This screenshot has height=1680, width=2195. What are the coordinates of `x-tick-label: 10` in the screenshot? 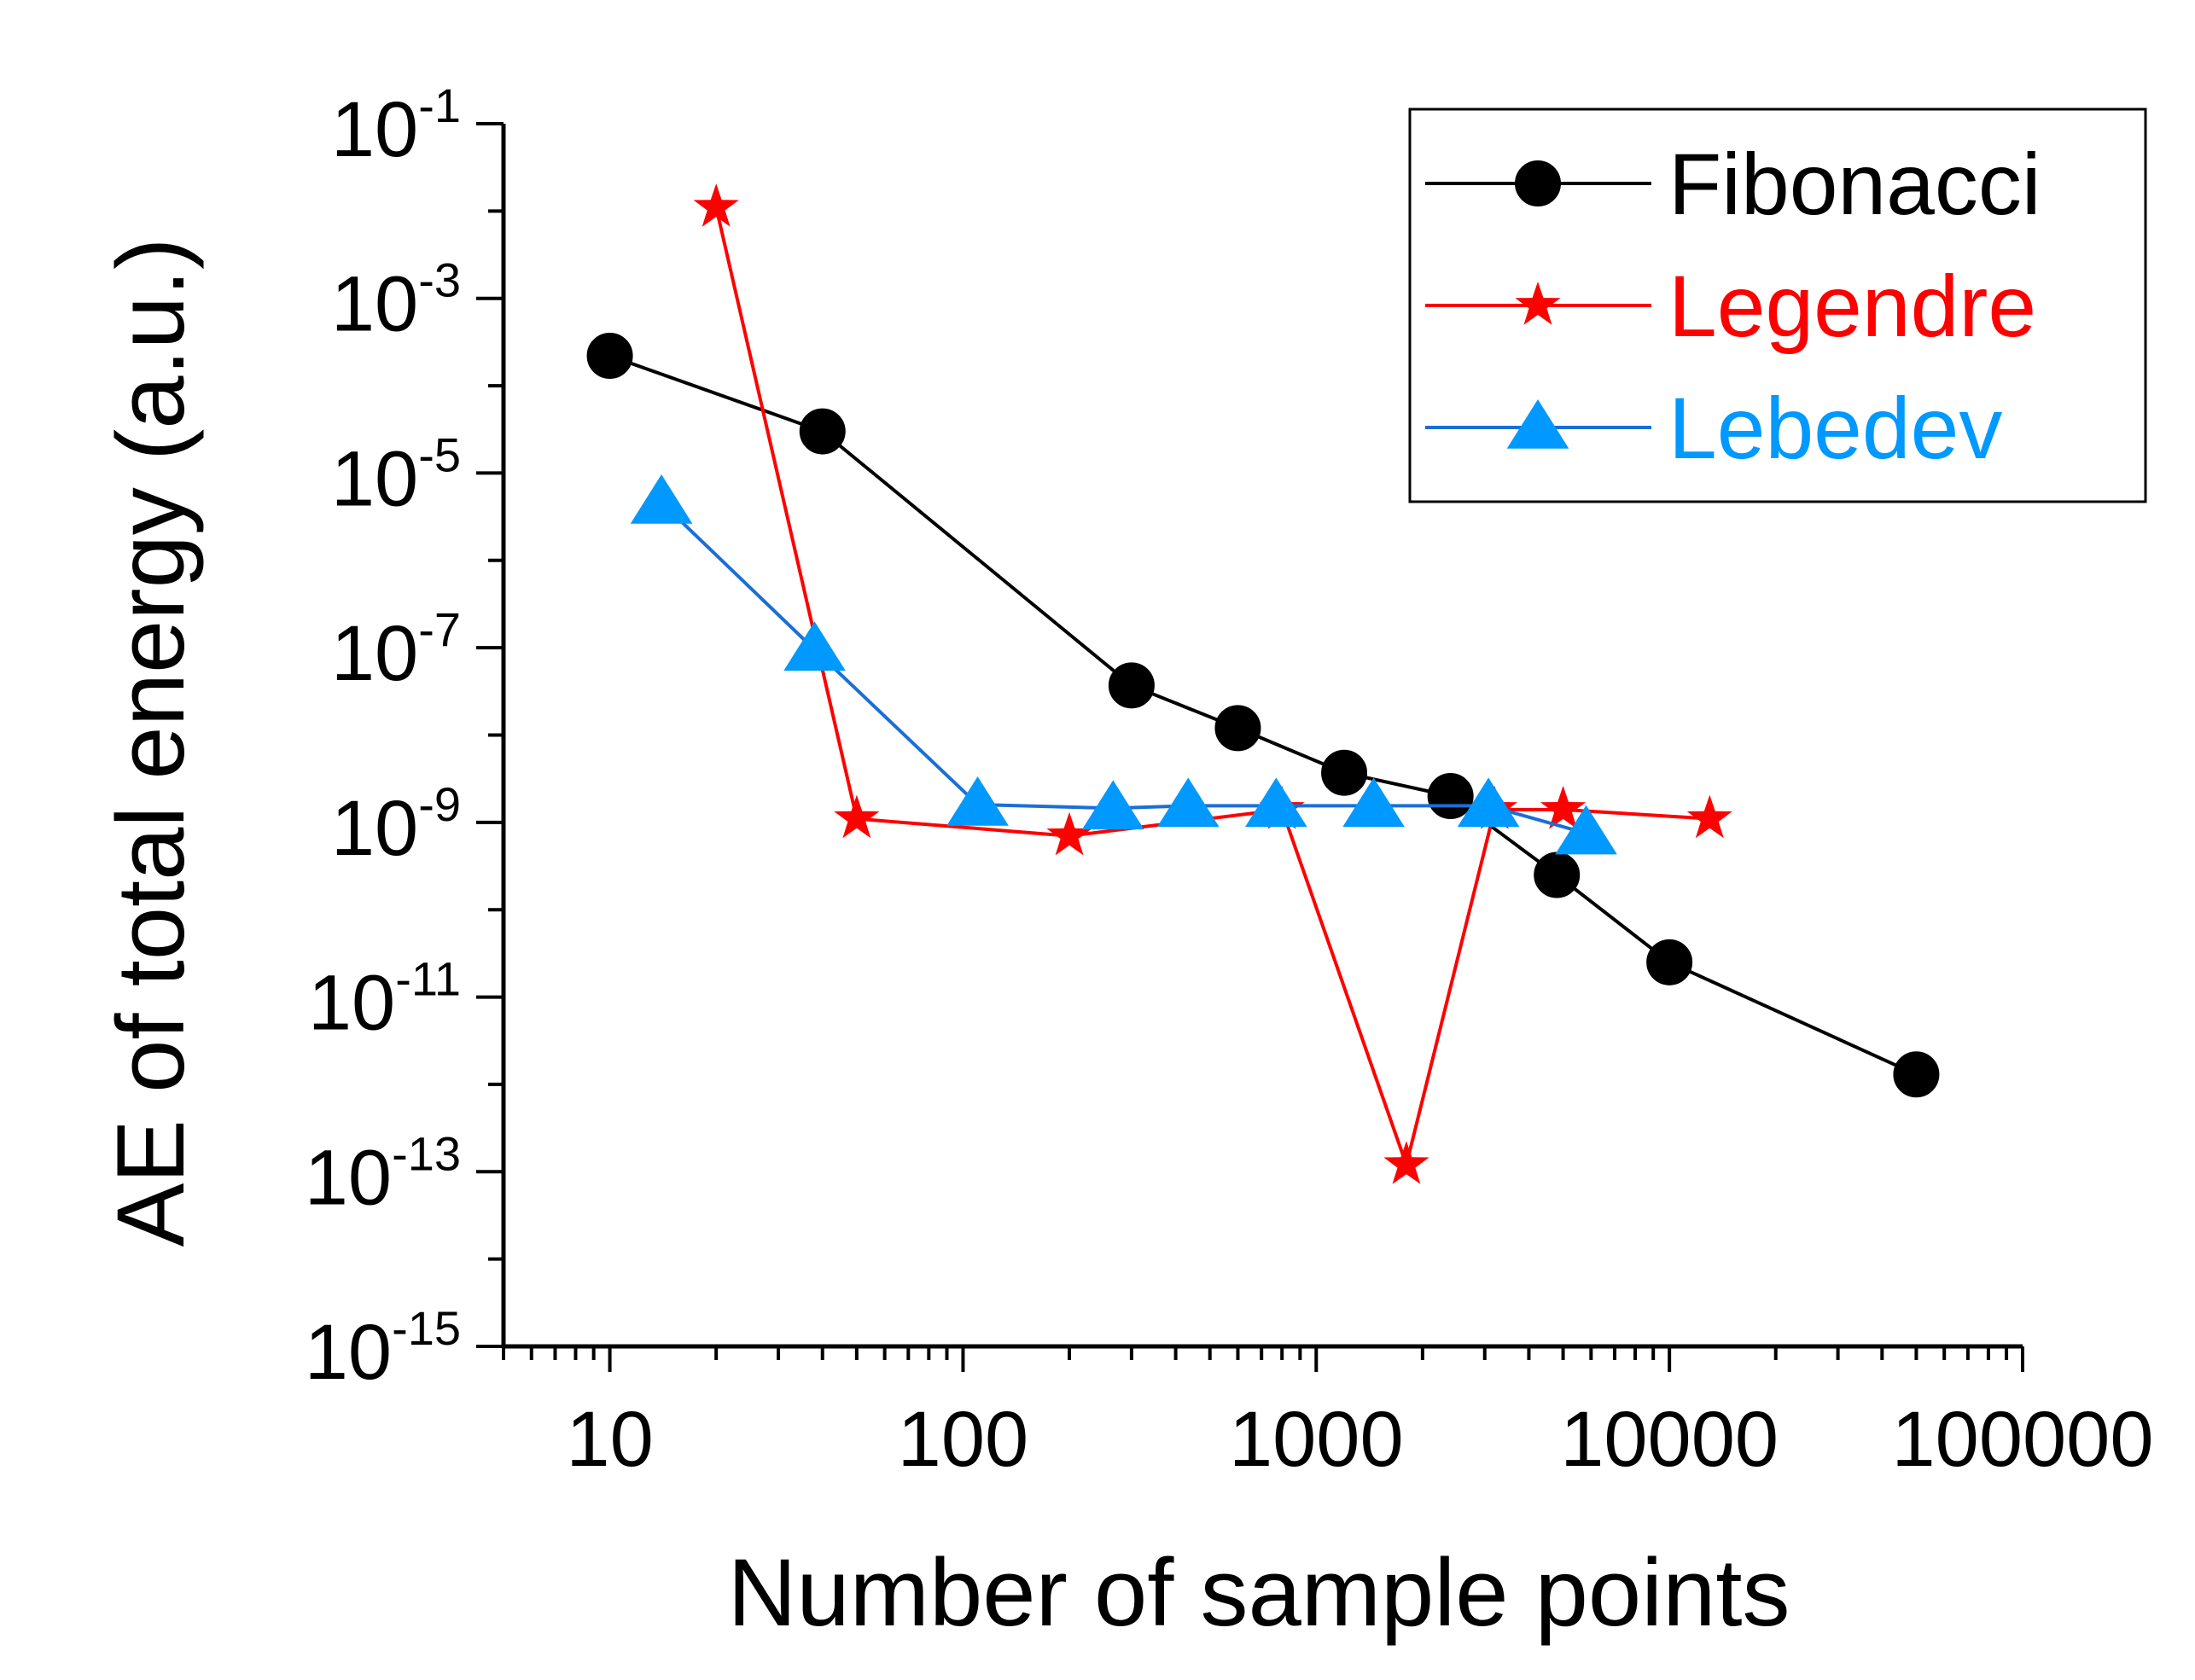 It's located at (609, 1440).